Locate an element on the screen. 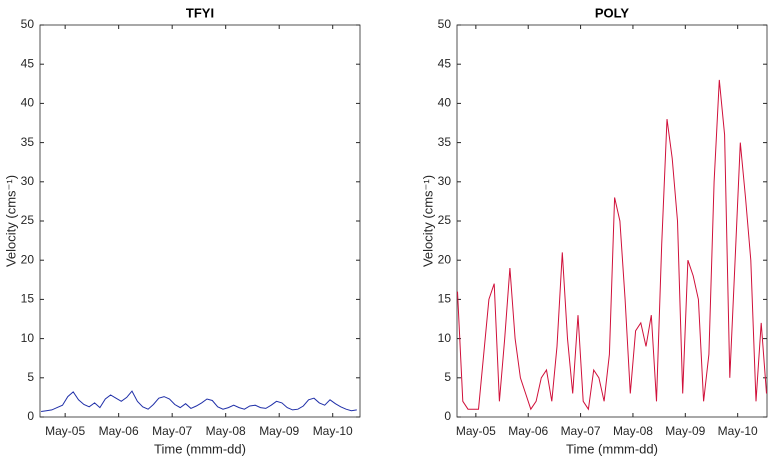 This screenshot has width=768, height=462. data-line is located at coordinates (199, 401).